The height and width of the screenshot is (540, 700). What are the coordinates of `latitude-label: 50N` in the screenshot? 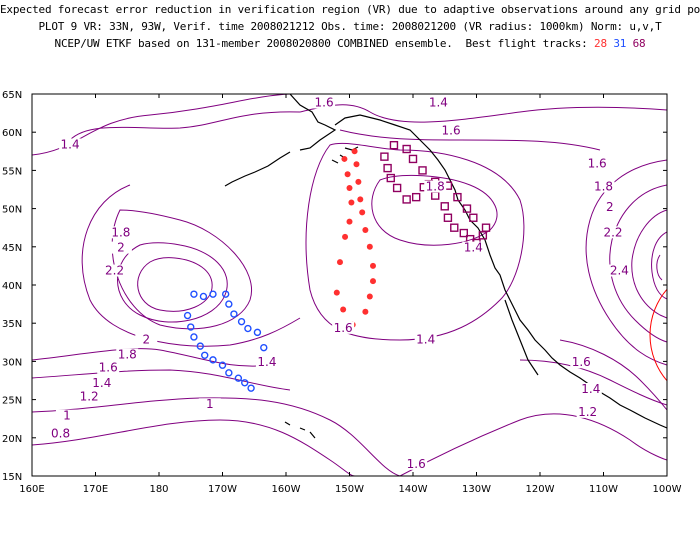 It's located at (12, 210).